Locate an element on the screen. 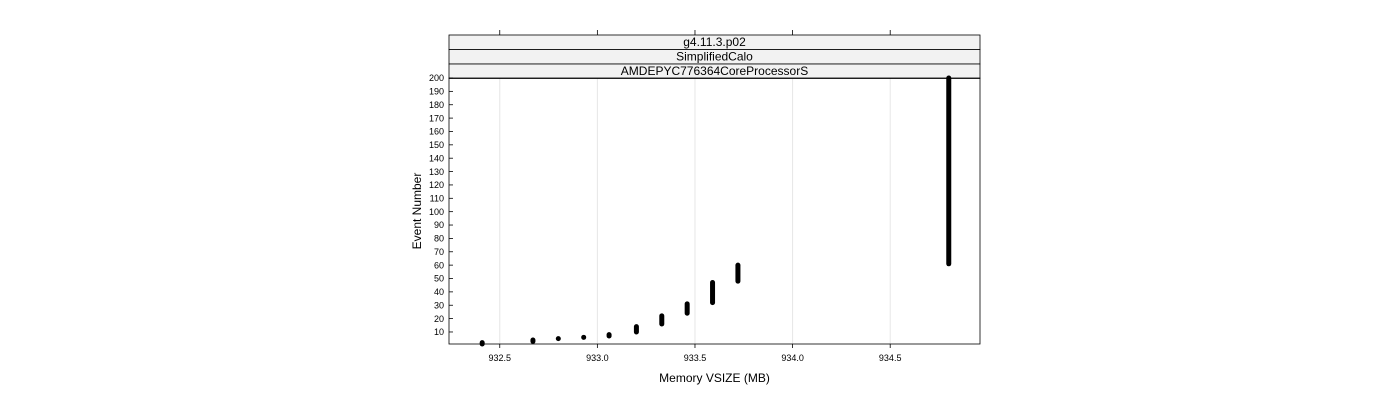 This screenshot has height=400, width=1400. y-tick-label: 100 is located at coordinates (436, 212).